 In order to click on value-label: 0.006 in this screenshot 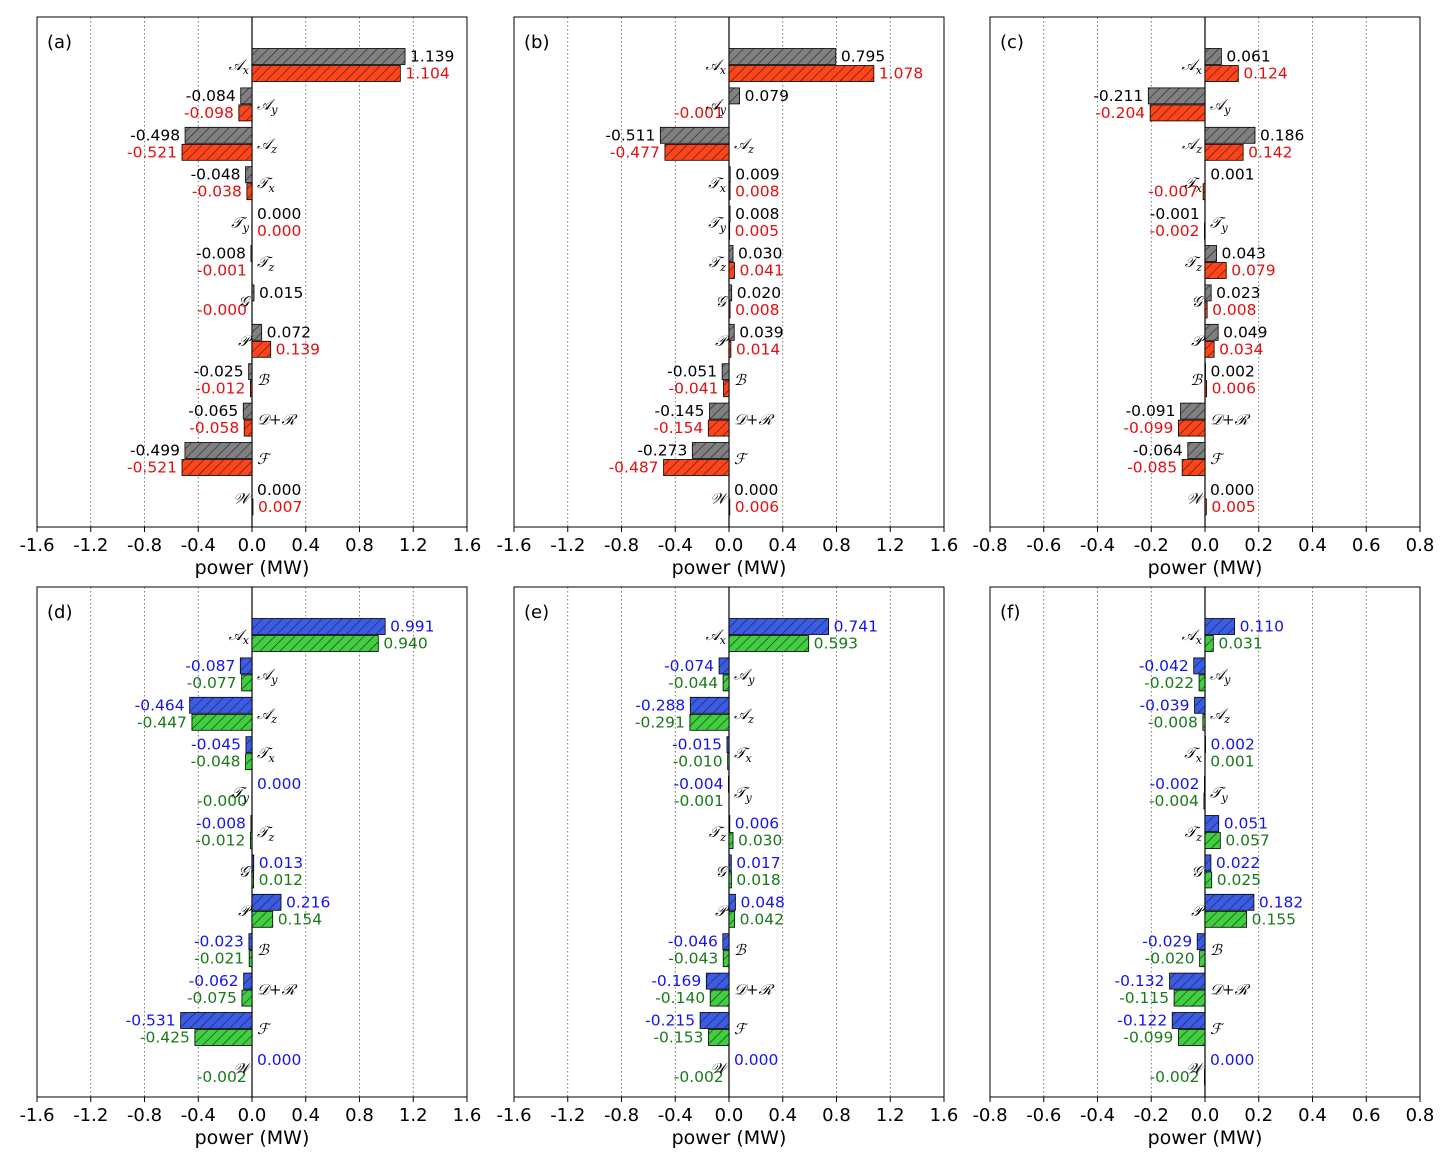, I will do `click(757, 507)`.